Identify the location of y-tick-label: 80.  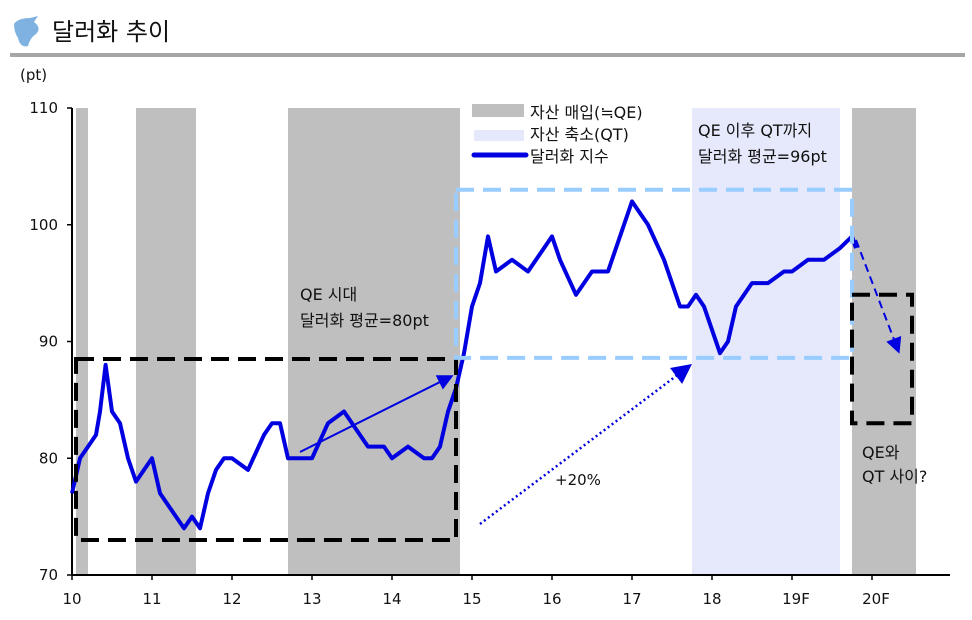
(48, 458).